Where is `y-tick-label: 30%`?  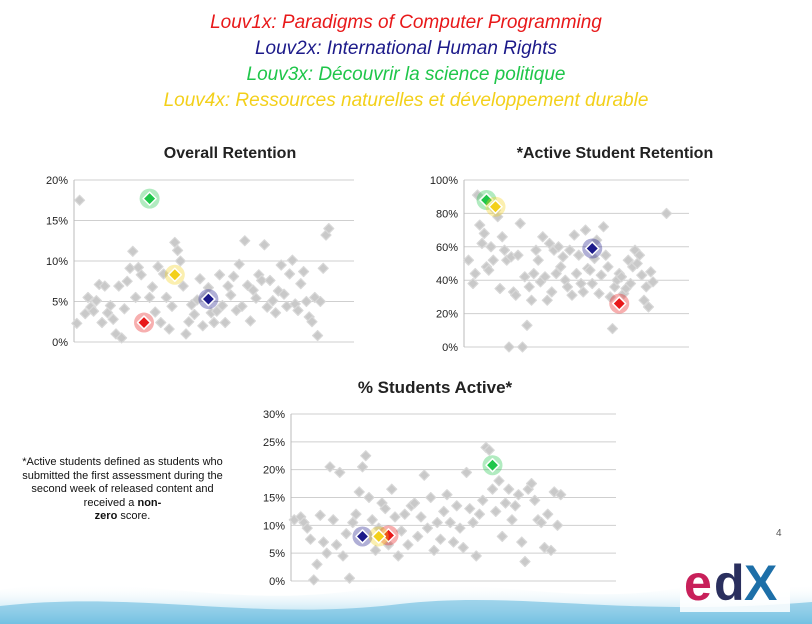
y-tick-label: 30% is located at coordinates (274, 415).